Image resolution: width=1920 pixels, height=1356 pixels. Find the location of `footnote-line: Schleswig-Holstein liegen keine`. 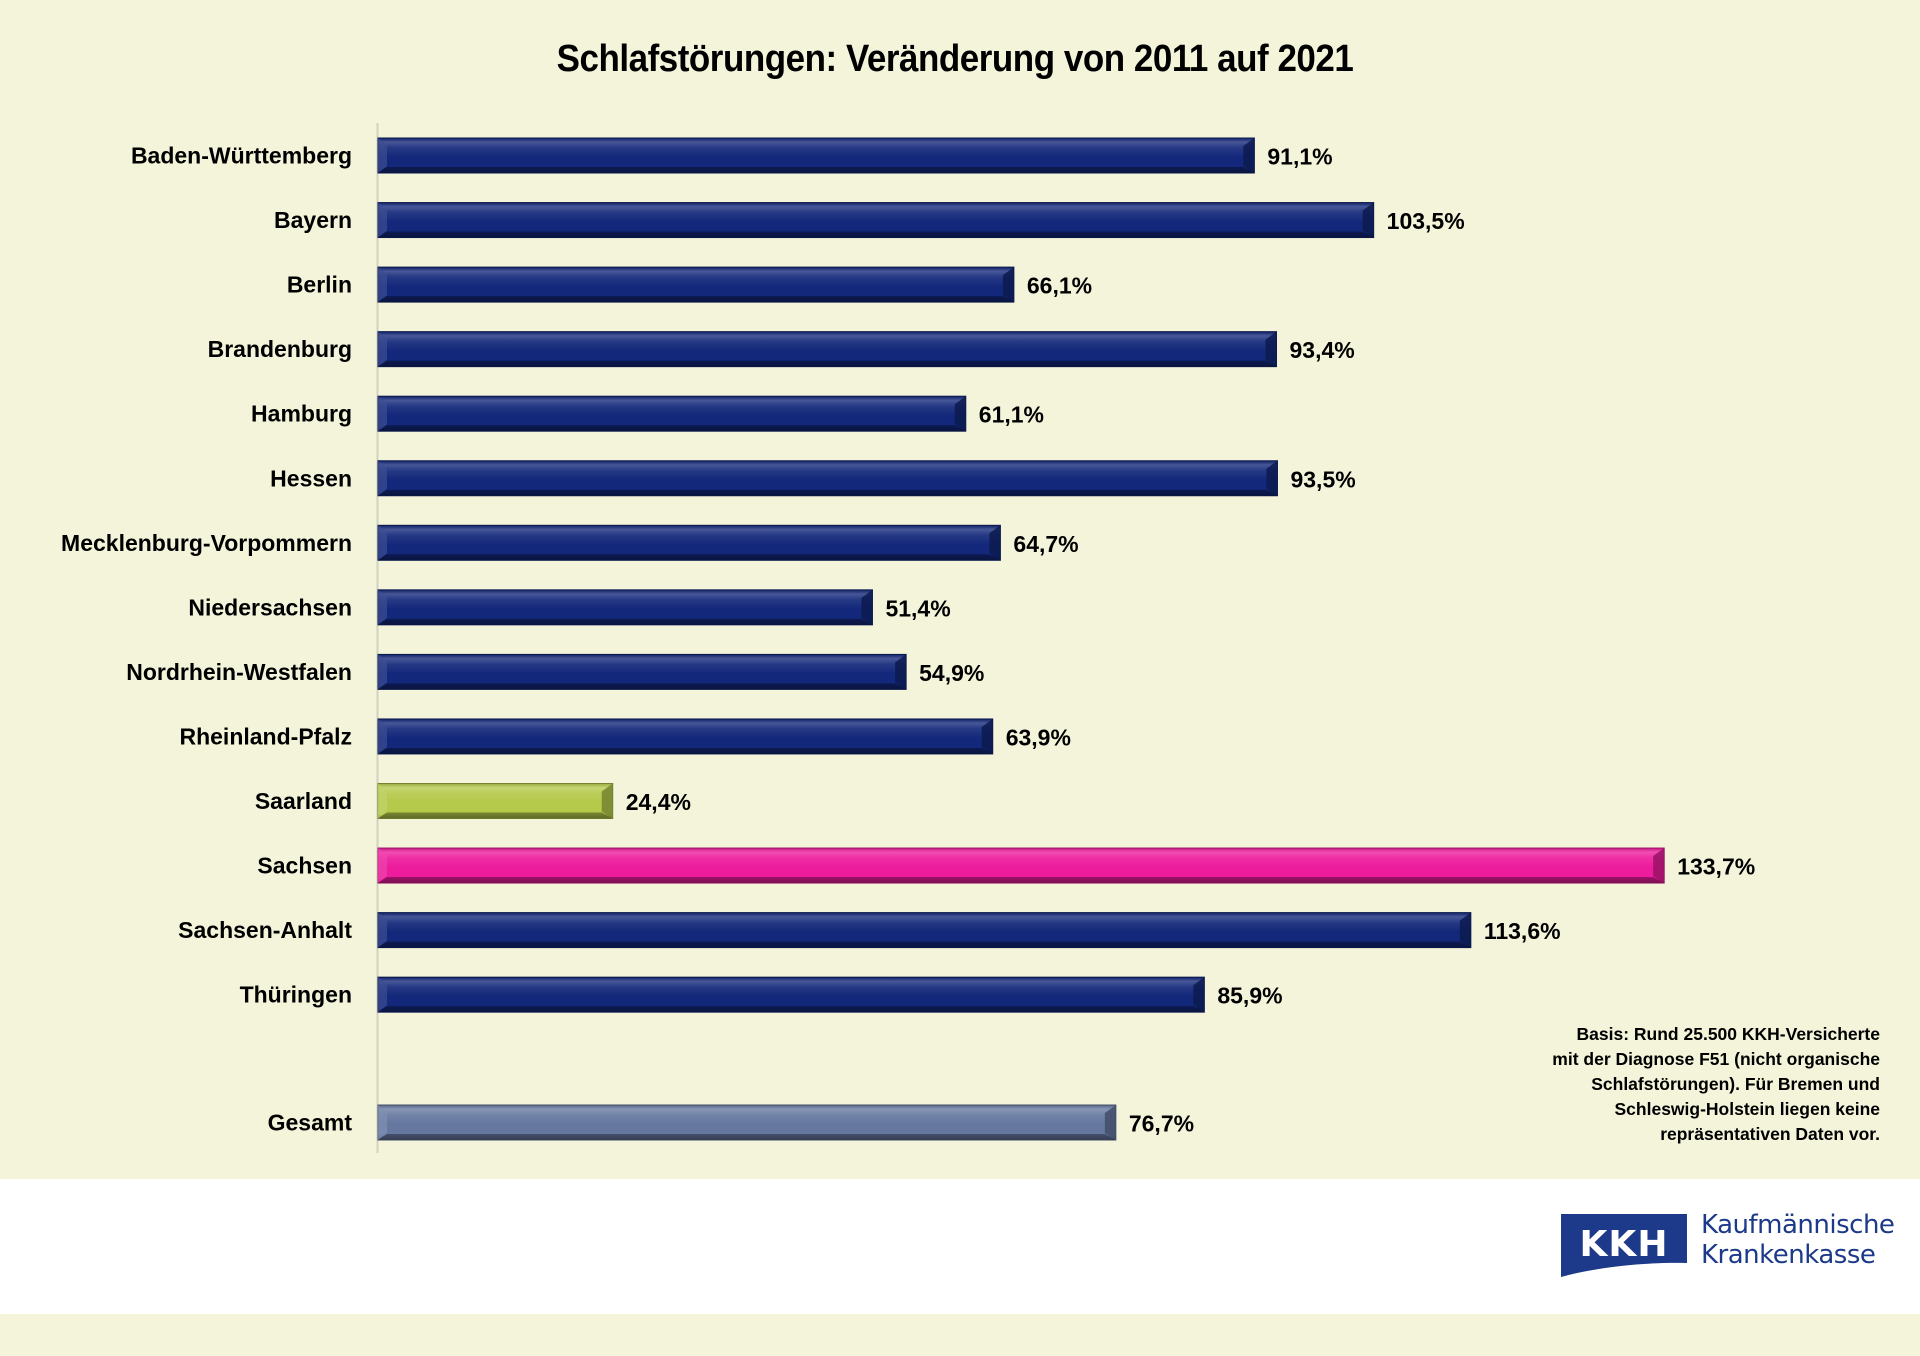

footnote-line: Schleswig-Holstein liegen keine is located at coordinates (1747, 1109).